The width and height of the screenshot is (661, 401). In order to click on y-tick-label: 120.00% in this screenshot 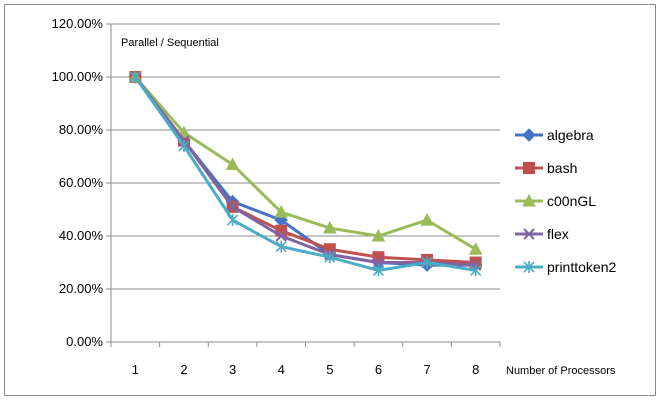, I will do `click(78, 23)`.